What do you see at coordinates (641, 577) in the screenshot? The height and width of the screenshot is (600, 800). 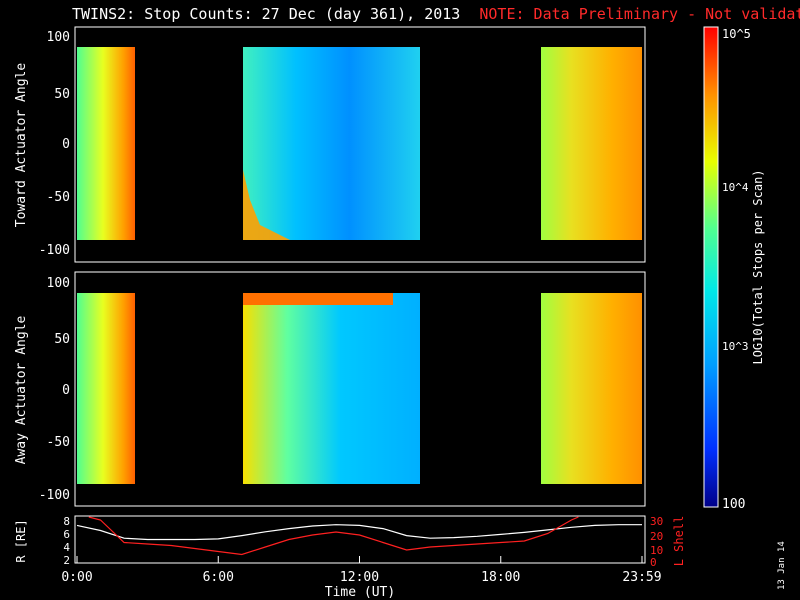 I see `time-axis-tick-label: 23:59` at bounding box center [641, 577].